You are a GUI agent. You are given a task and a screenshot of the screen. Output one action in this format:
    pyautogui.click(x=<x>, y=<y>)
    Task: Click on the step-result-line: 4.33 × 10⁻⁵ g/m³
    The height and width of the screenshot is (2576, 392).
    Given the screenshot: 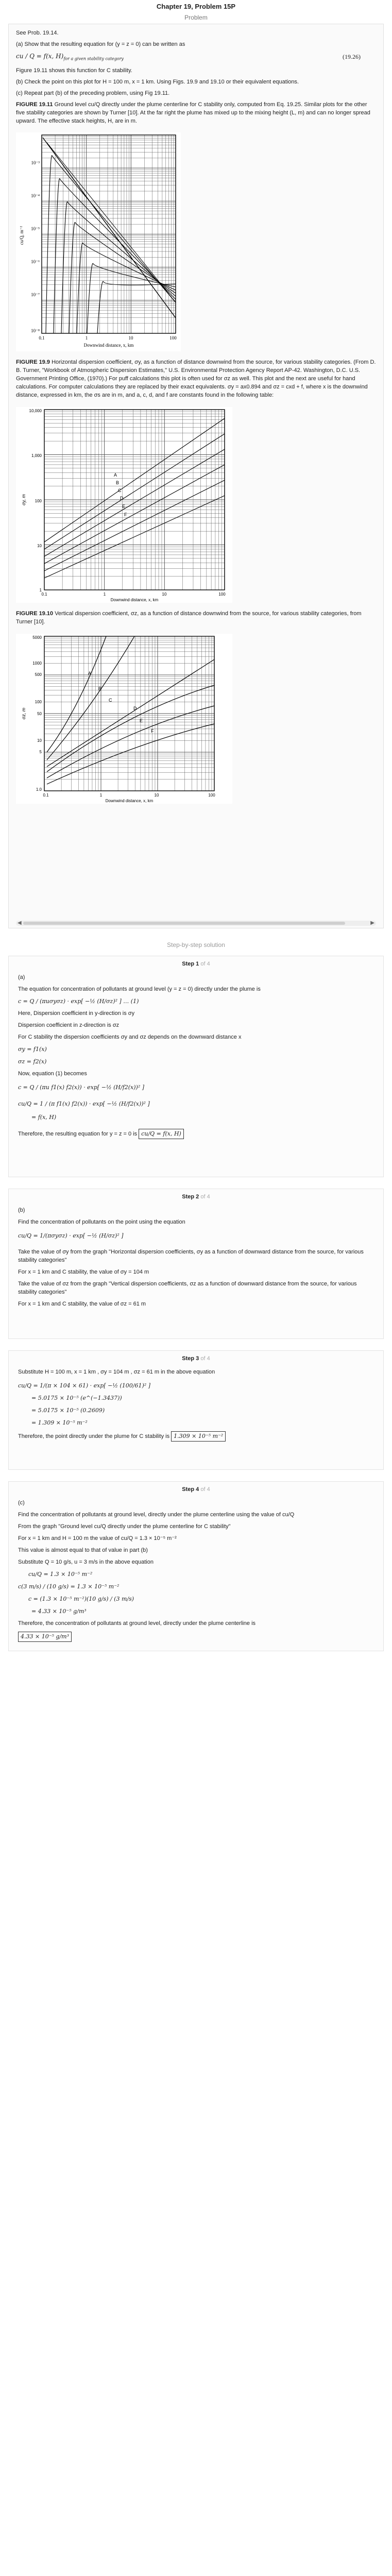 What is the action you would take?
    pyautogui.click(x=196, y=1636)
    